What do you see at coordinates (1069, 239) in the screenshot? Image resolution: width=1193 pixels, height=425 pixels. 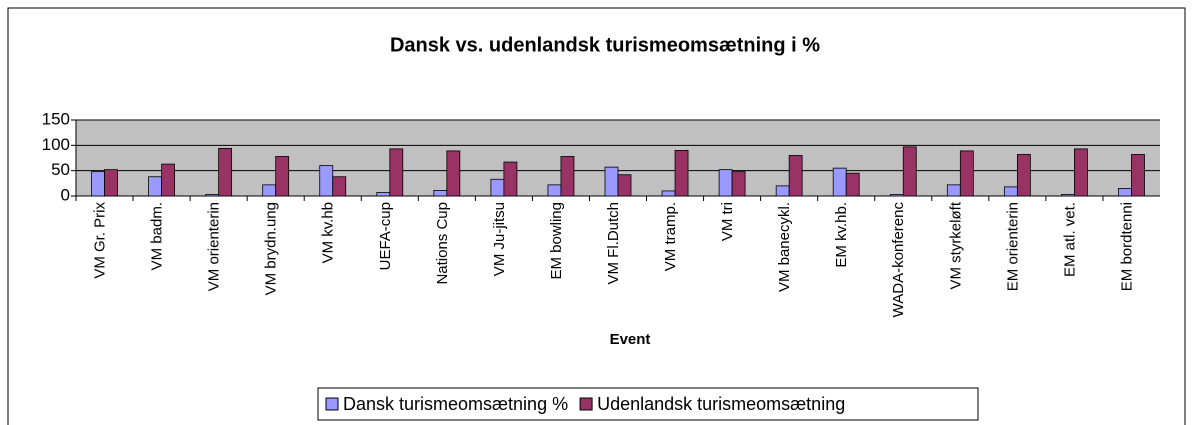 I see `x-tick-label: EM atl. vet.` at bounding box center [1069, 239].